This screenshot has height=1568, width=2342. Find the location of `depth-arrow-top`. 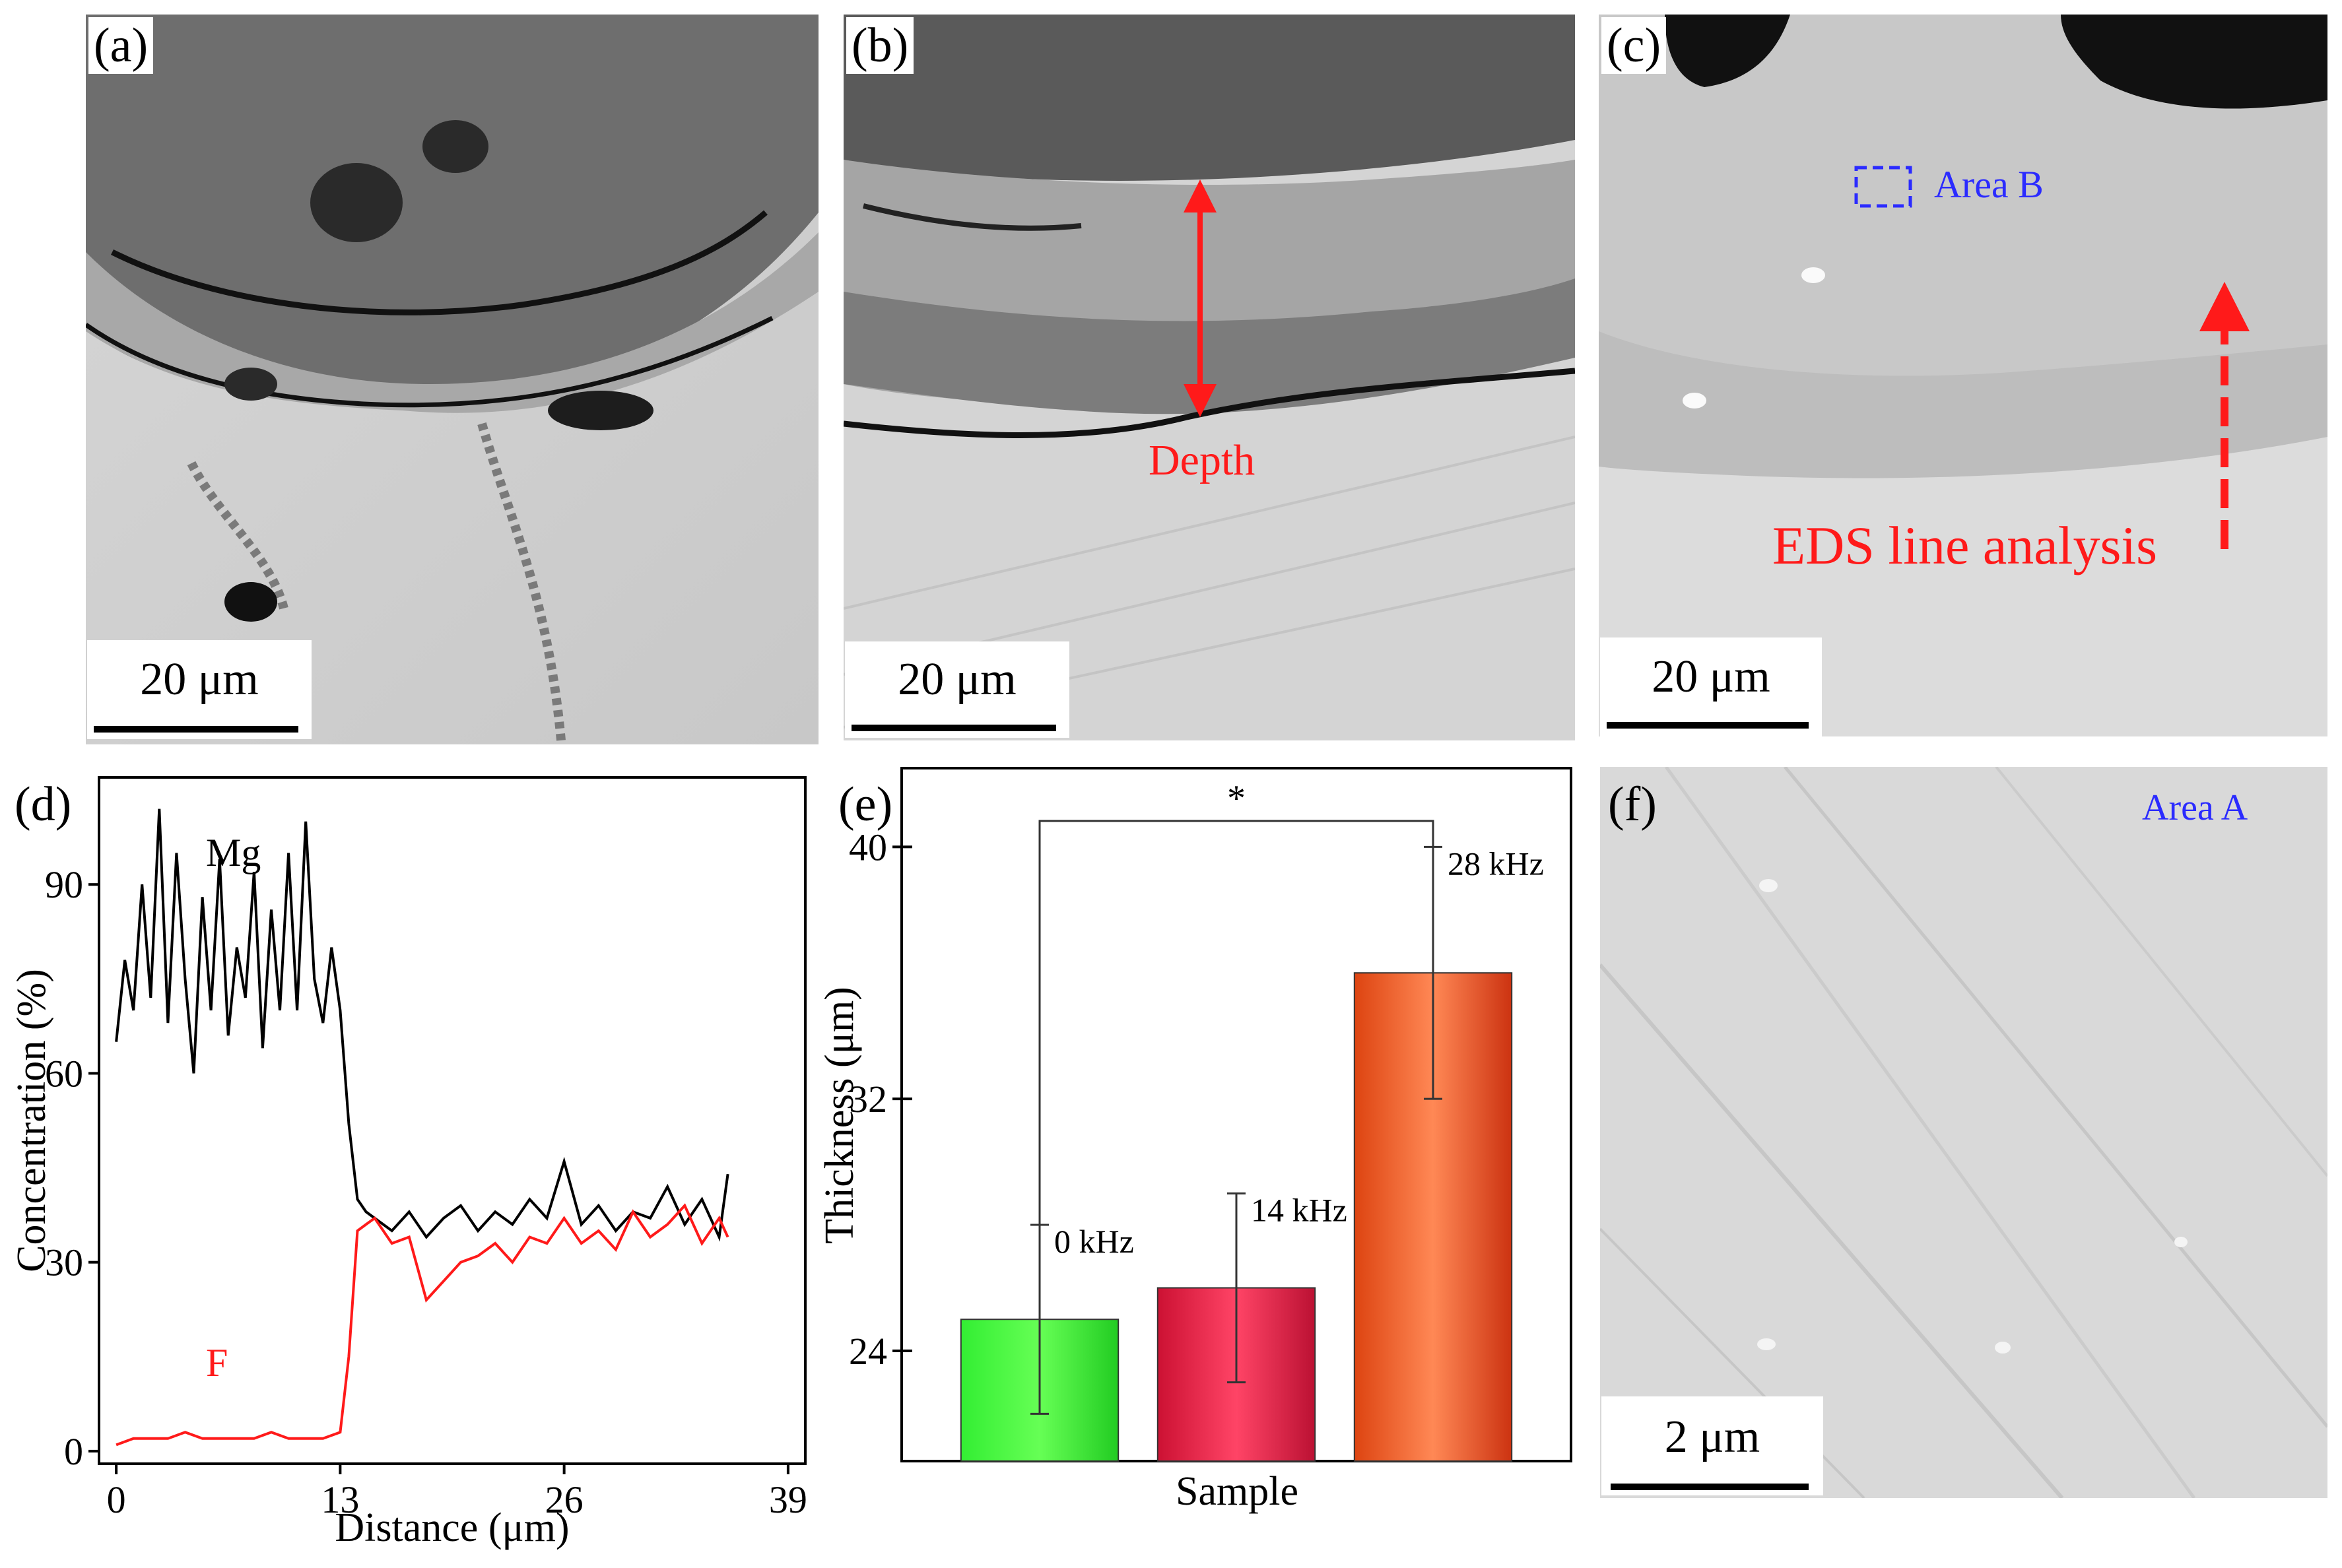

depth-arrow-top is located at coordinates (1200, 196).